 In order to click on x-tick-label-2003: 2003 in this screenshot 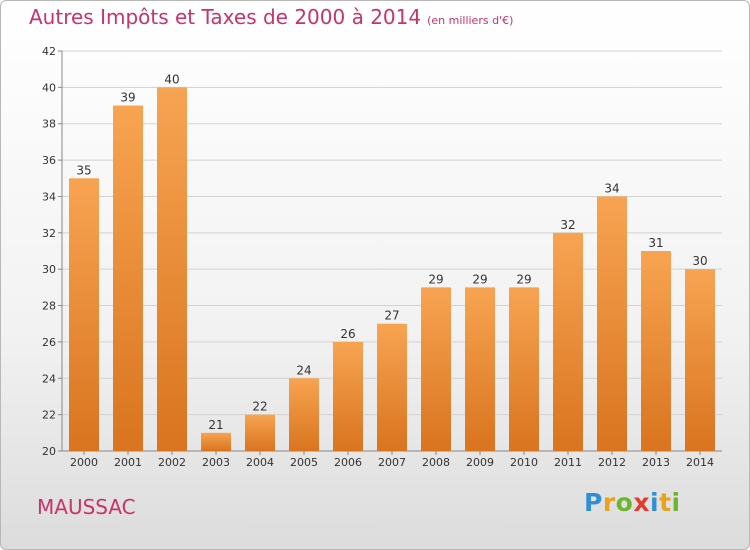, I will do `click(216, 462)`.